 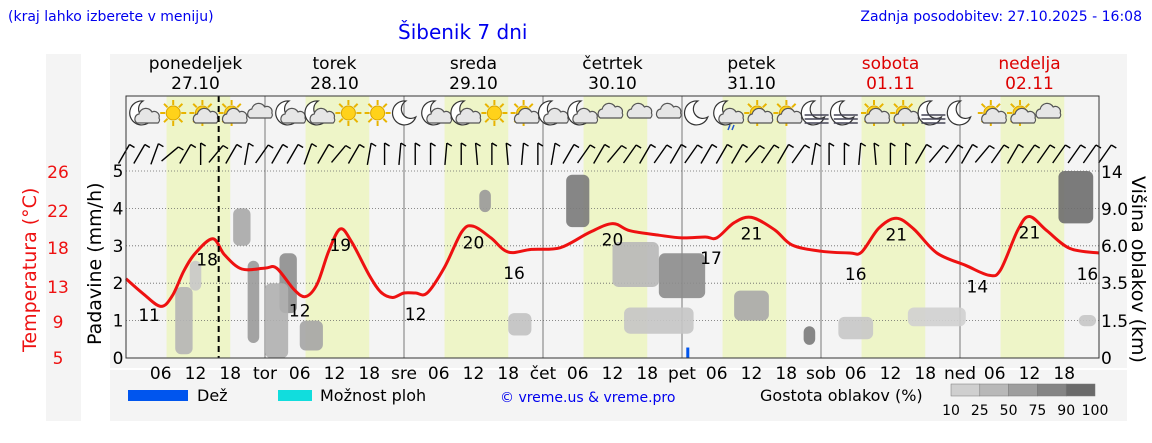 What do you see at coordinates (334, 84) in the screenshot?
I see `day-date: 28.10` at bounding box center [334, 84].